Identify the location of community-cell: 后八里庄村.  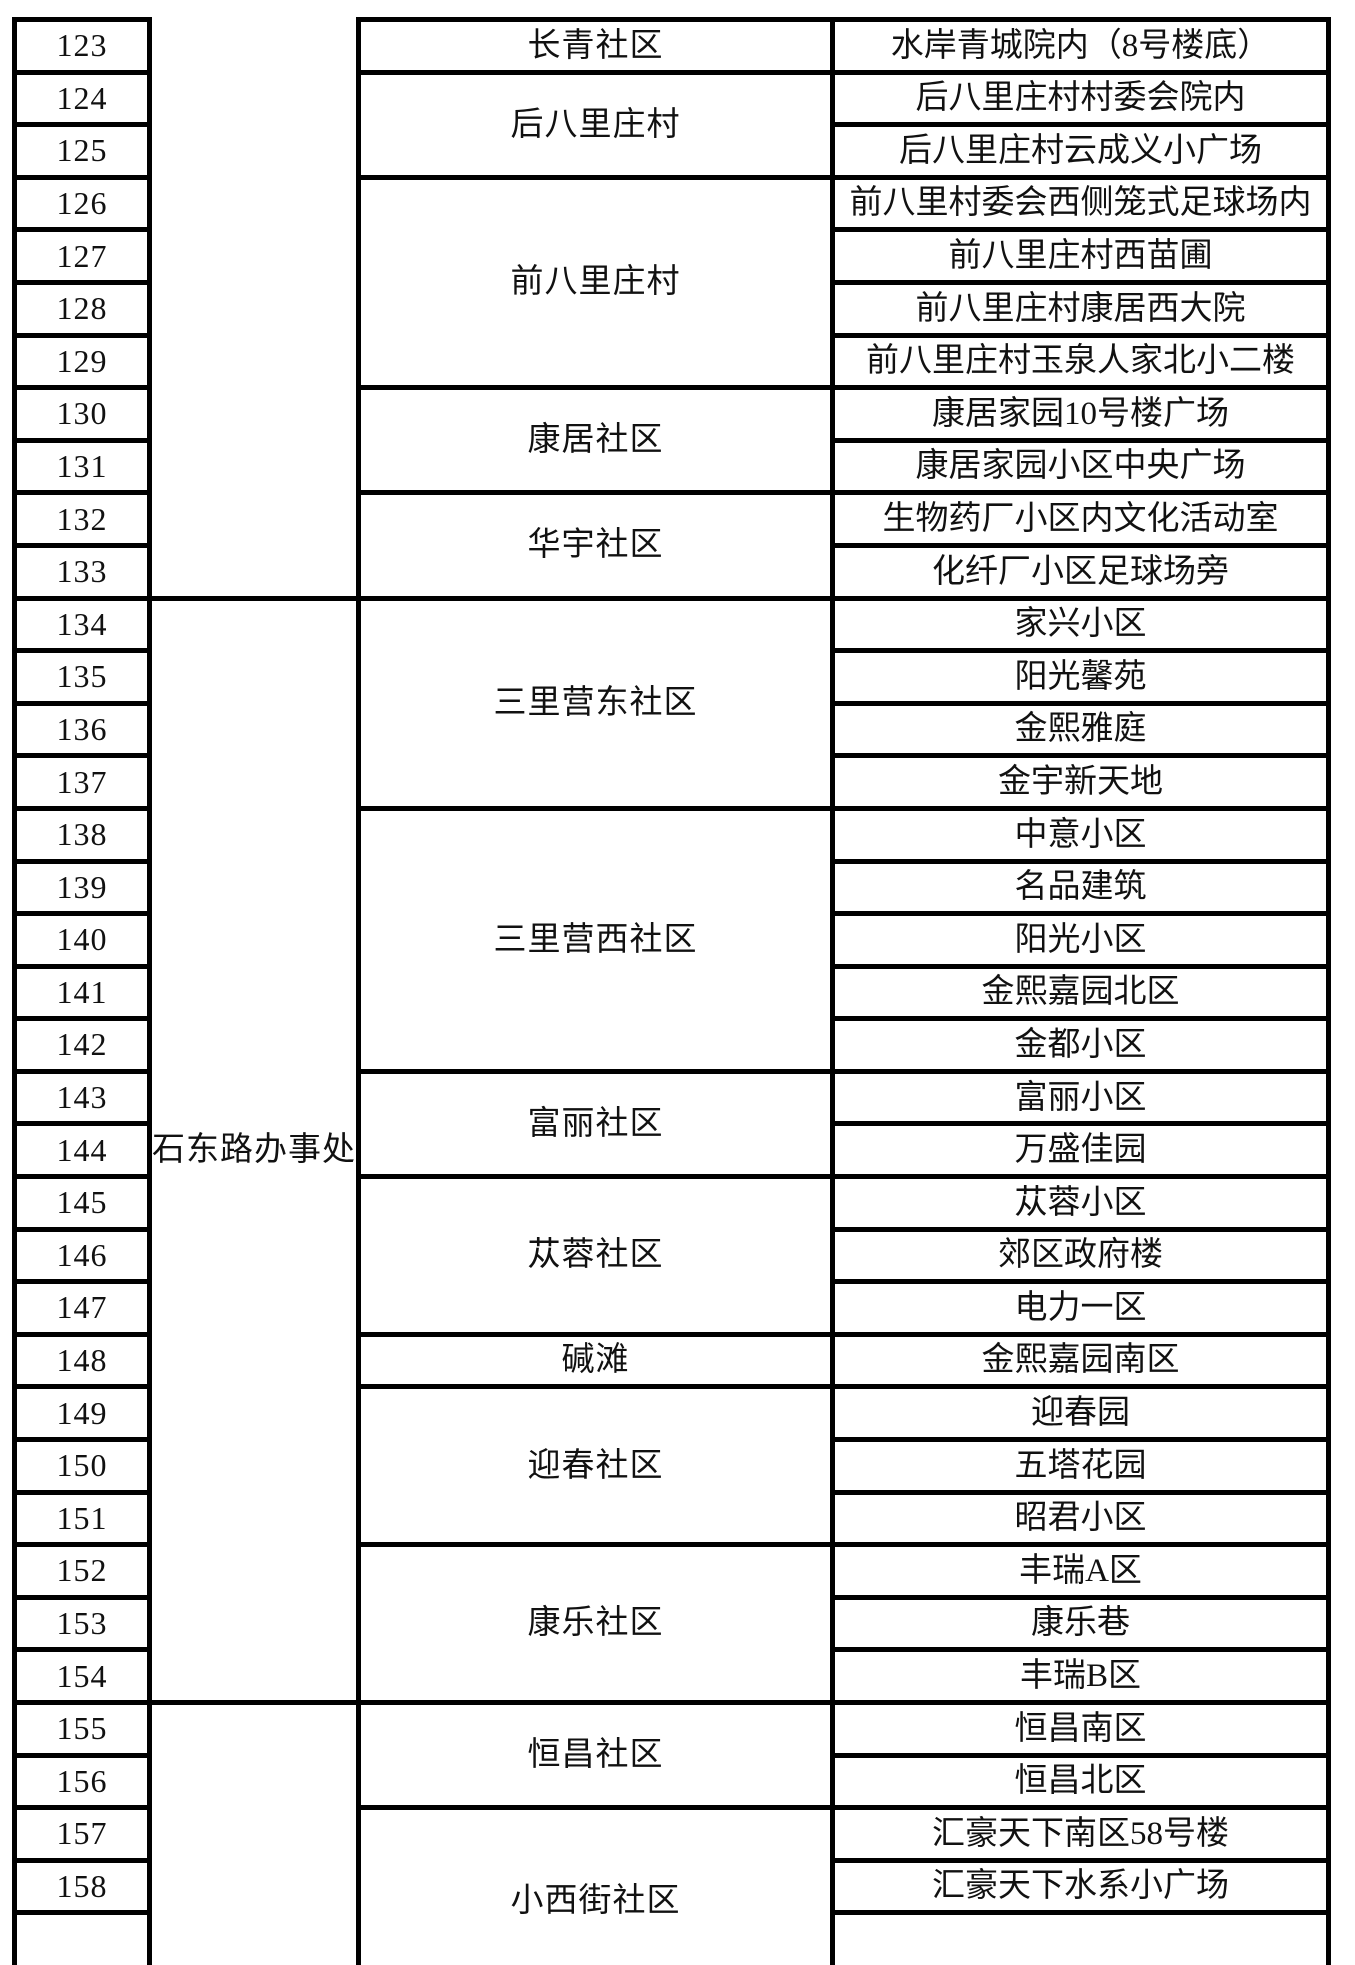
(596, 124).